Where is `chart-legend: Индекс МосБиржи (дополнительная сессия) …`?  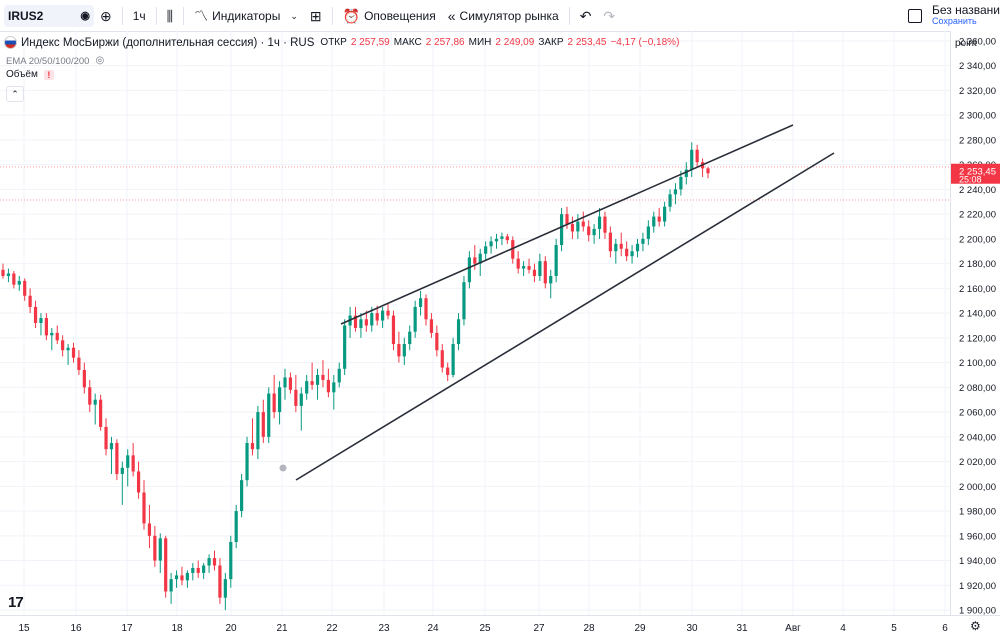
chart-legend: Индекс МосБиржи (дополнительная сессия) … is located at coordinates (341, 42).